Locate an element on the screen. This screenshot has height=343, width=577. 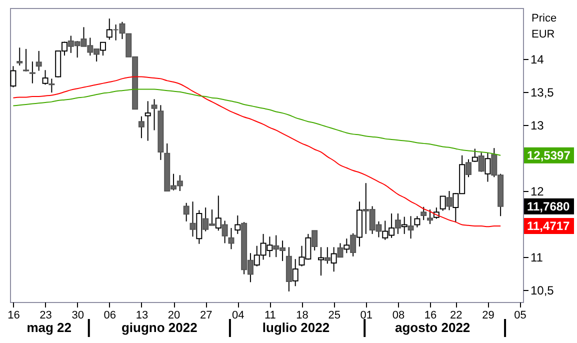
x-tick-label: 11 is located at coordinates (270, 316).